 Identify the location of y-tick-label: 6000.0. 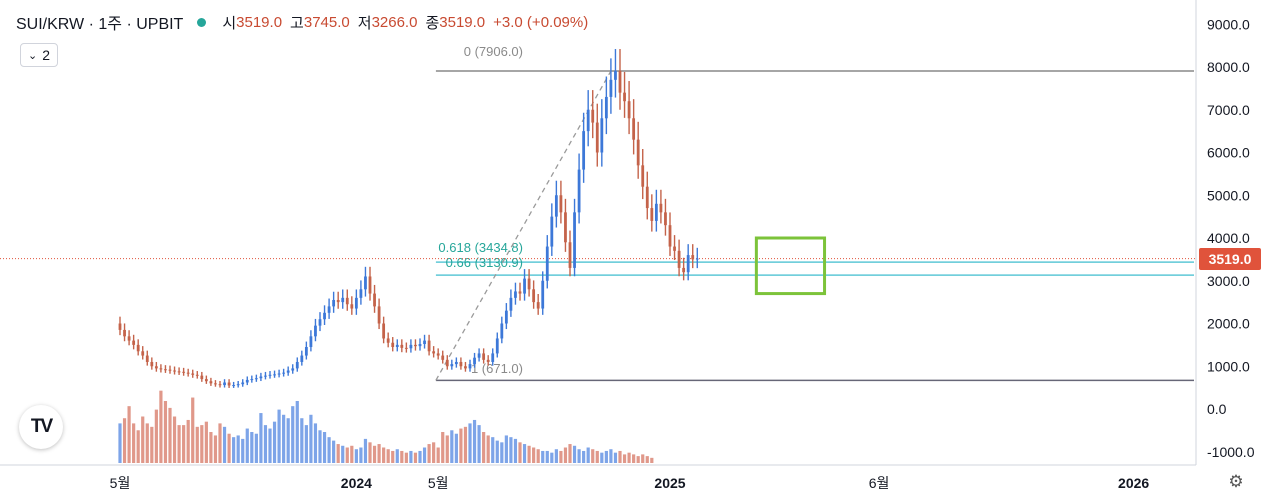
(1228, 153).